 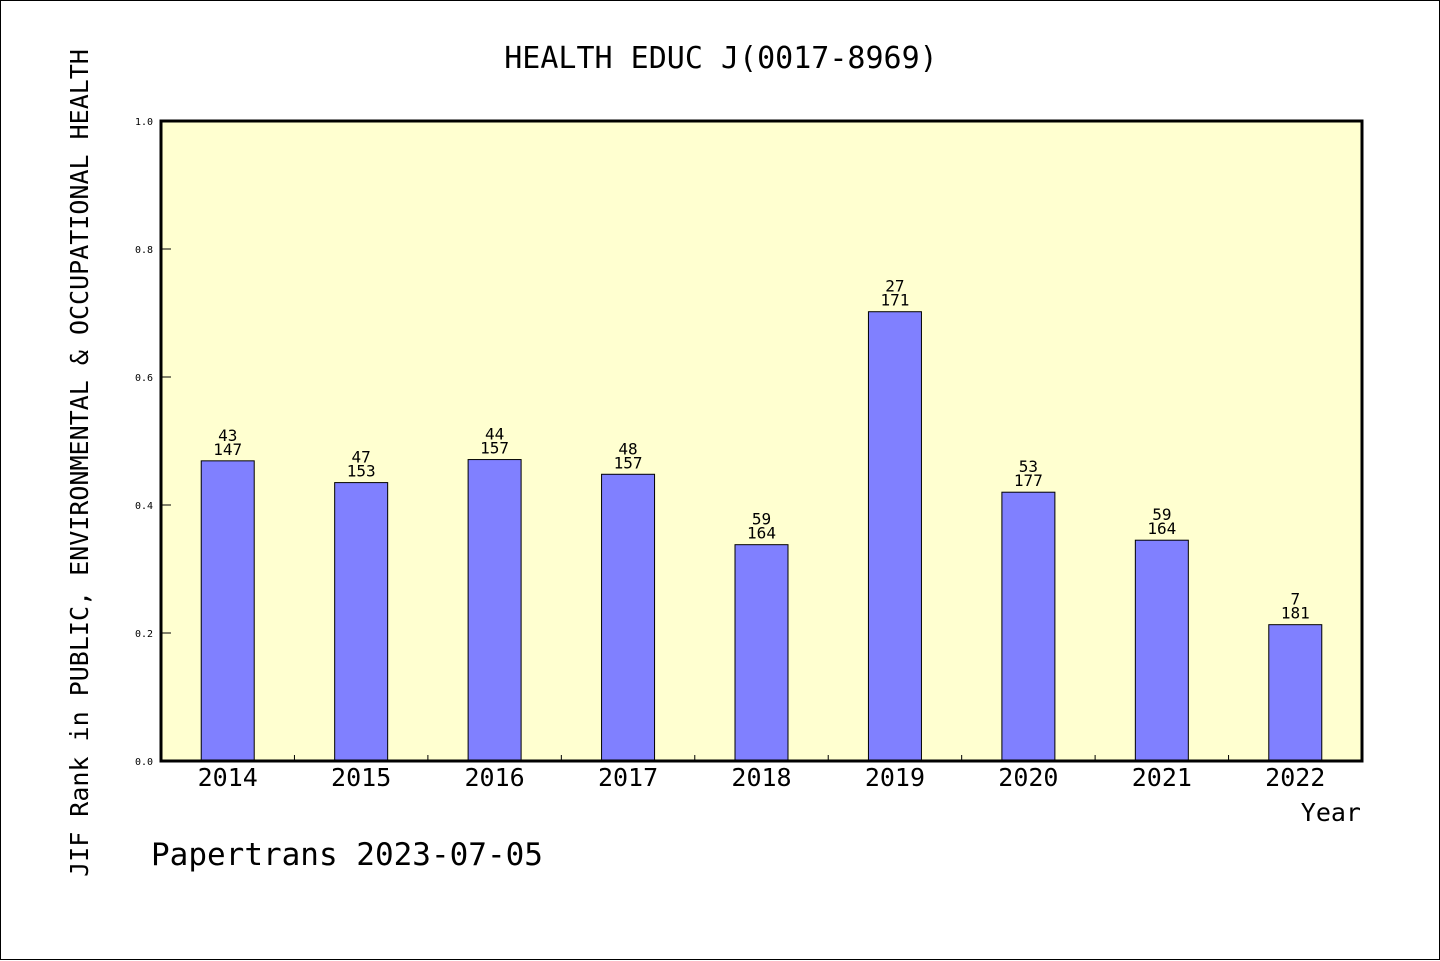 I want to click on y-tick-label-0.4: 0.4, so click(x=144, y=506).